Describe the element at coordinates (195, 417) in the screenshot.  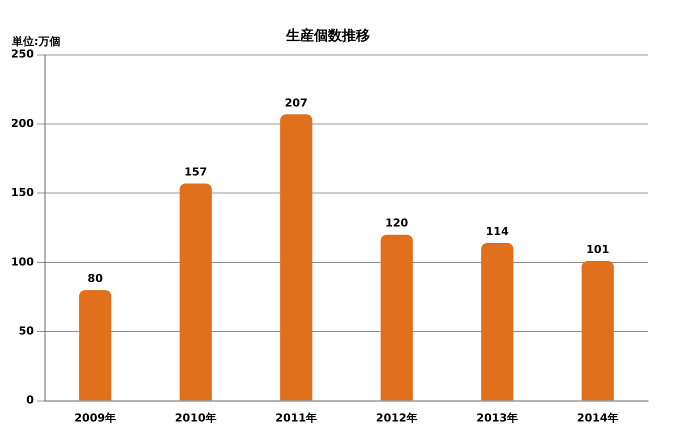
I see `x-tick-label: 2010年` at that location.